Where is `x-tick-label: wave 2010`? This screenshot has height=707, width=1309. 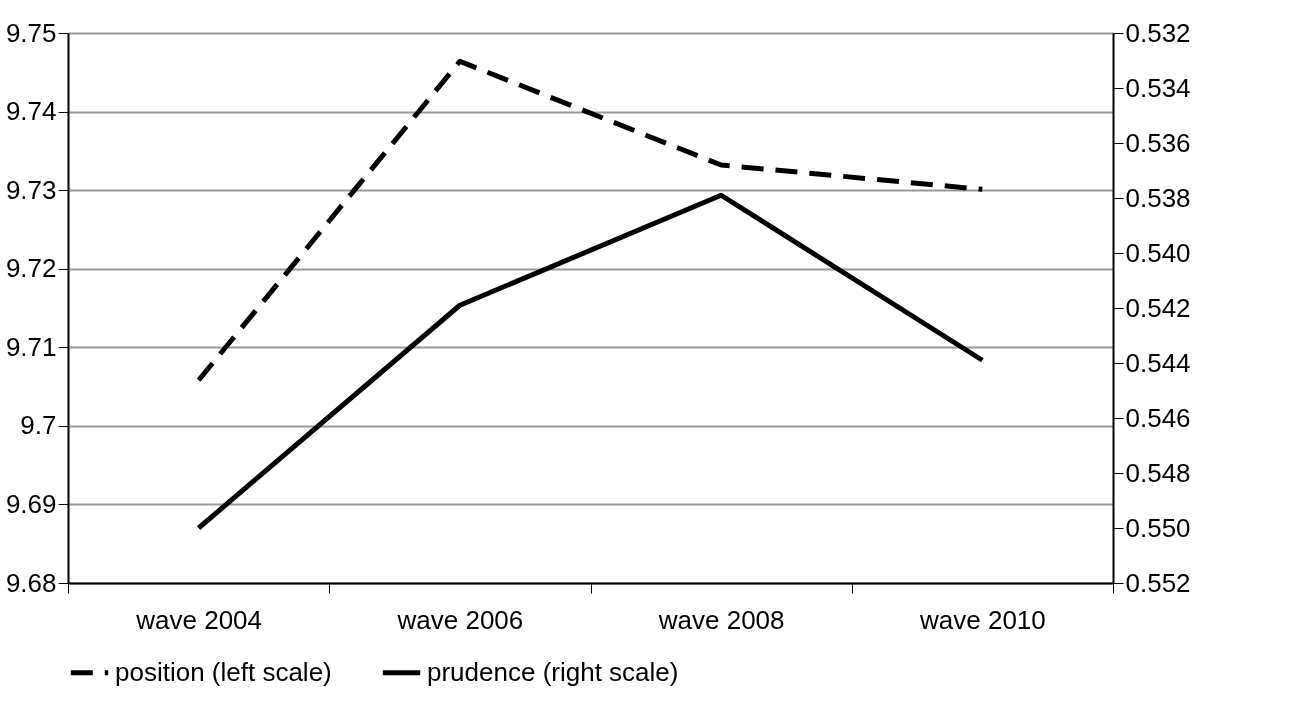
x-tick-label: wave 2010 is located at coordinates (982, 619).